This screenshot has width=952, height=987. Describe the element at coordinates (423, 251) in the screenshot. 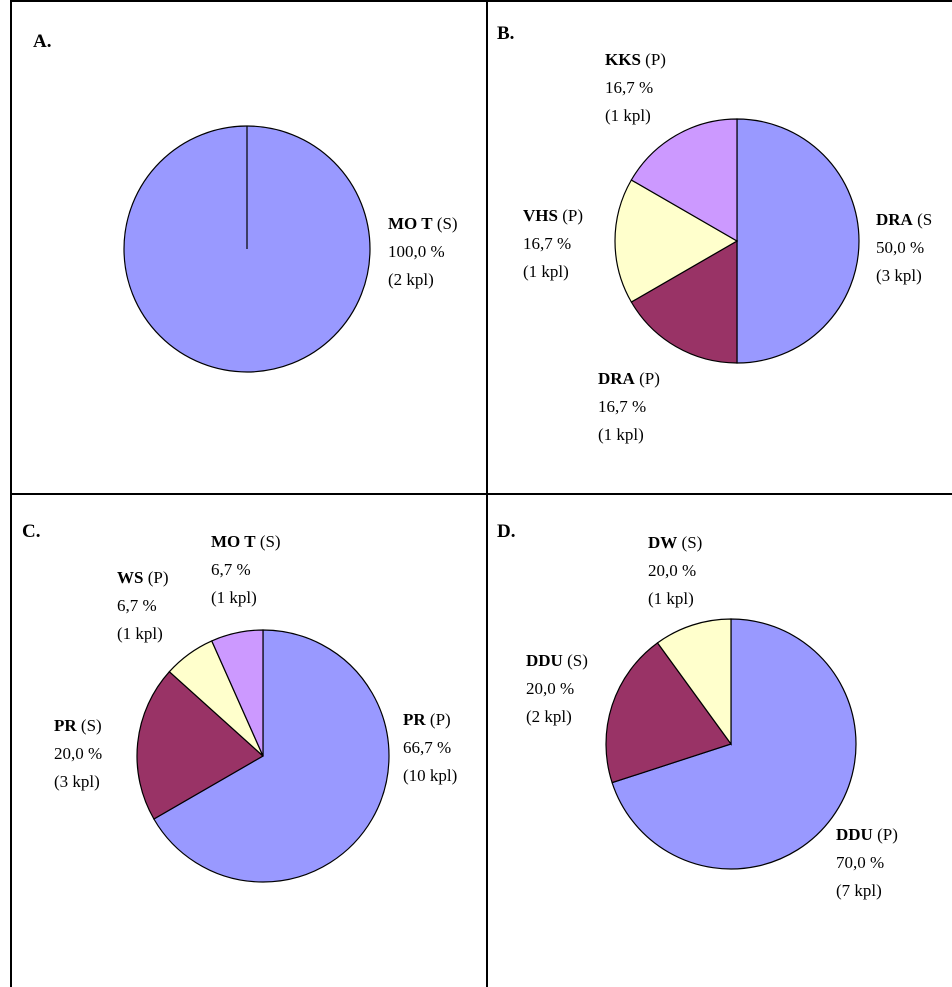

I see `slice-label: MO T (S) 100,0 % (2 kpl)` at that location.